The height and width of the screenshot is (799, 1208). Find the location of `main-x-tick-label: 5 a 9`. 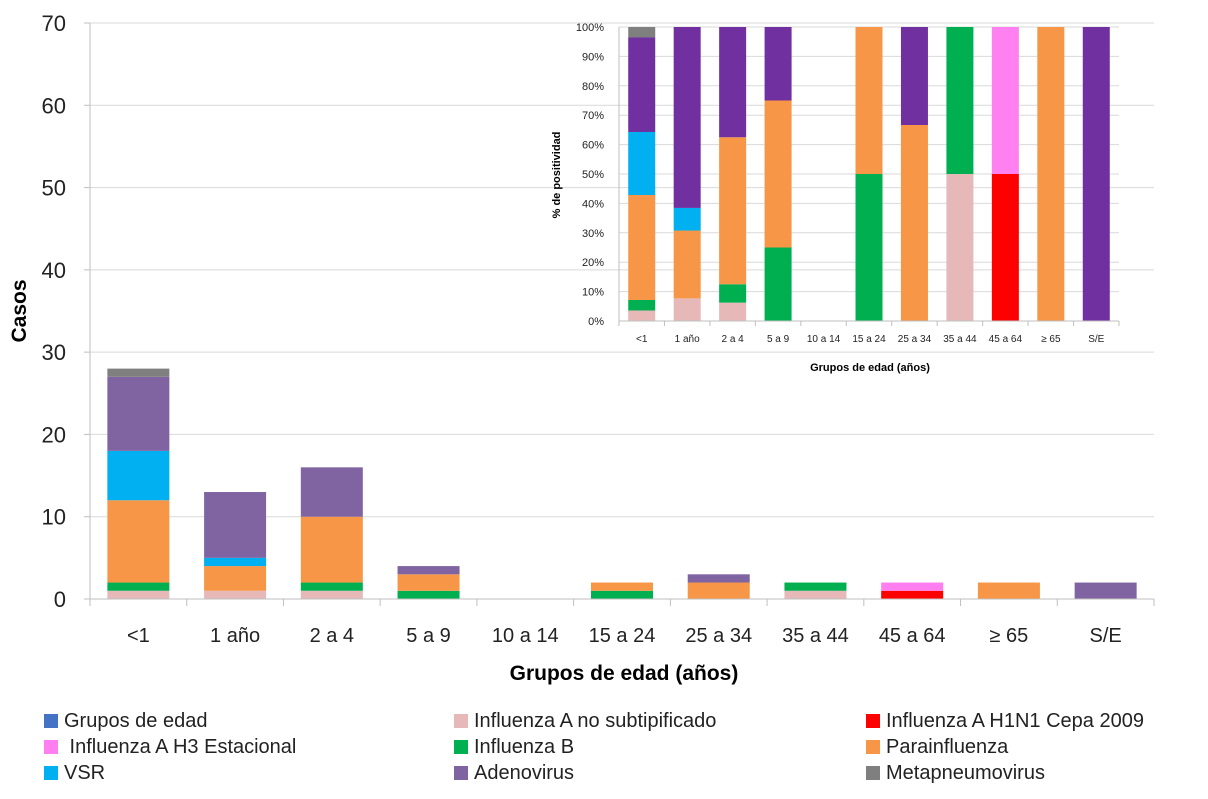

main-x-tick-label: 5 a 9 is located at coordinates (428, 636).